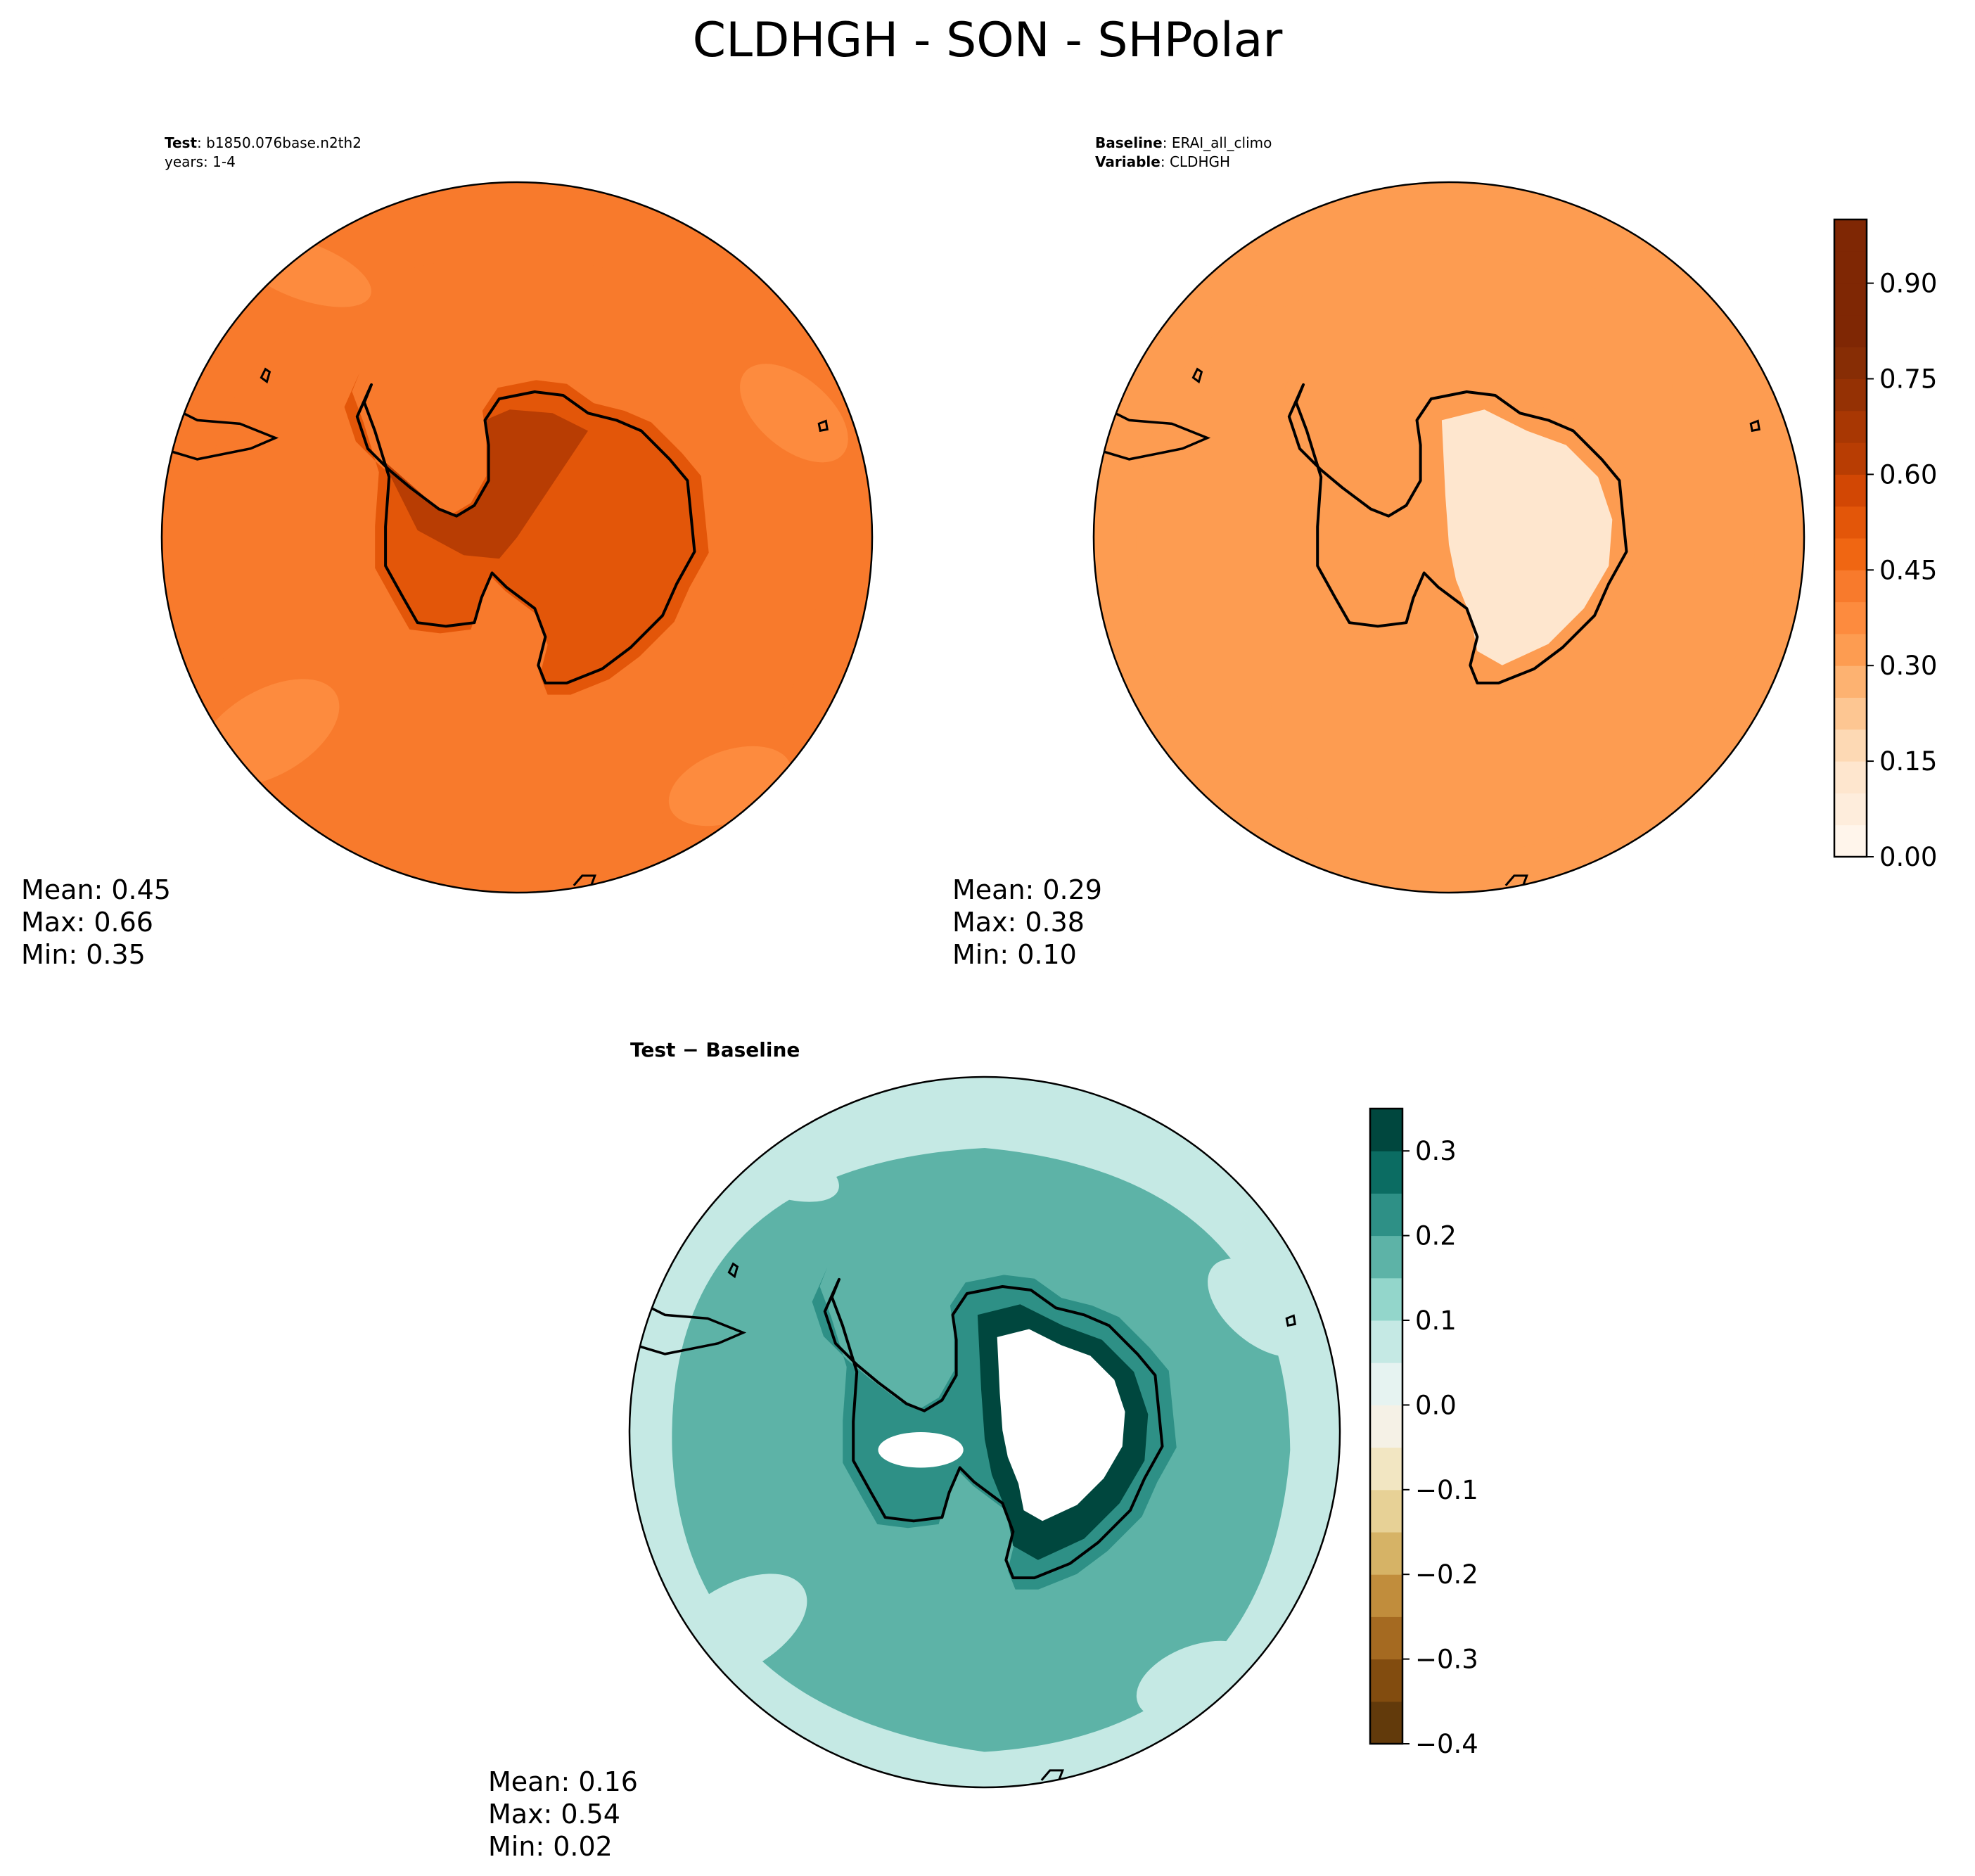 Image resolution: width=1975 pixels, height=1876 pixels. What do you see at coordinates (1446, 1574) in the screenshot?
I see `diff-colorbar-tick-label-2: −0.2` at bounding box center [1446, 1574].